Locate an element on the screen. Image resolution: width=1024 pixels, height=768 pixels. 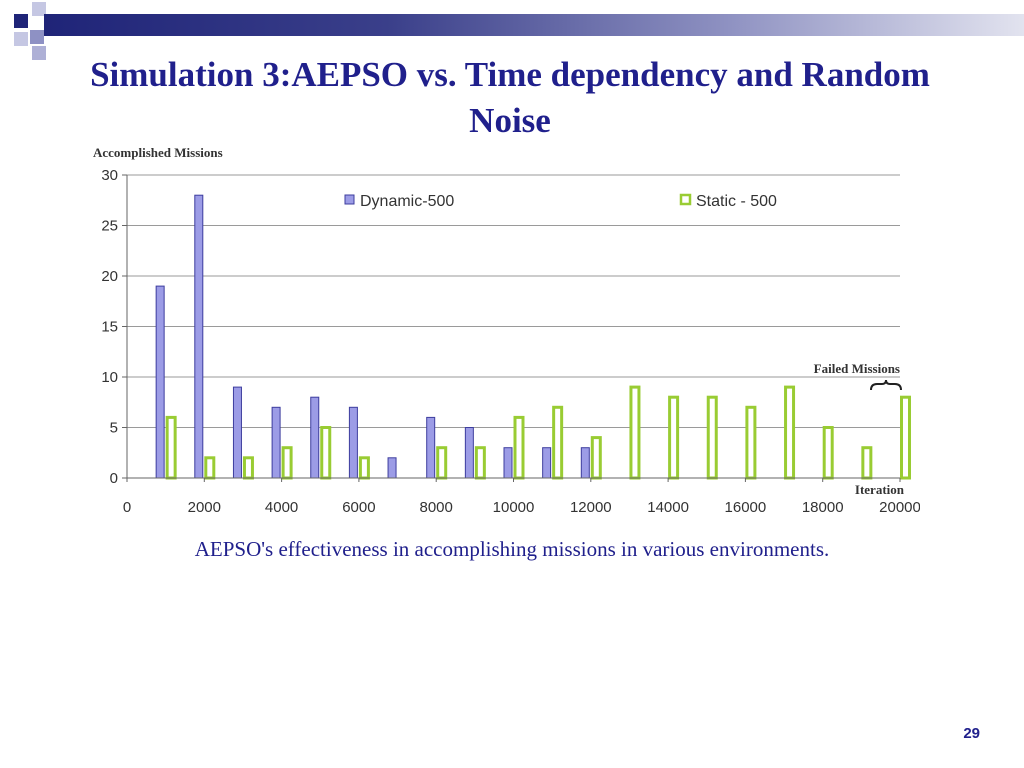
legend-swatch-static is located at coordinates (685, 199).